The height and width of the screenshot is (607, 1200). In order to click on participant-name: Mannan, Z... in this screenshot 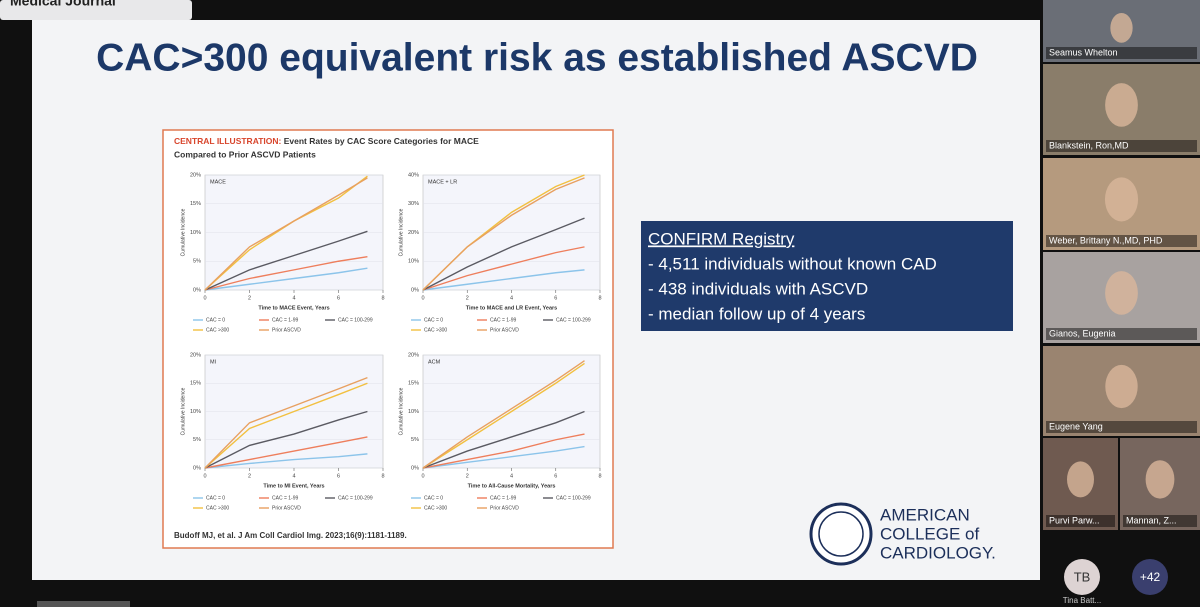, I will do `click(1151, 520)`.